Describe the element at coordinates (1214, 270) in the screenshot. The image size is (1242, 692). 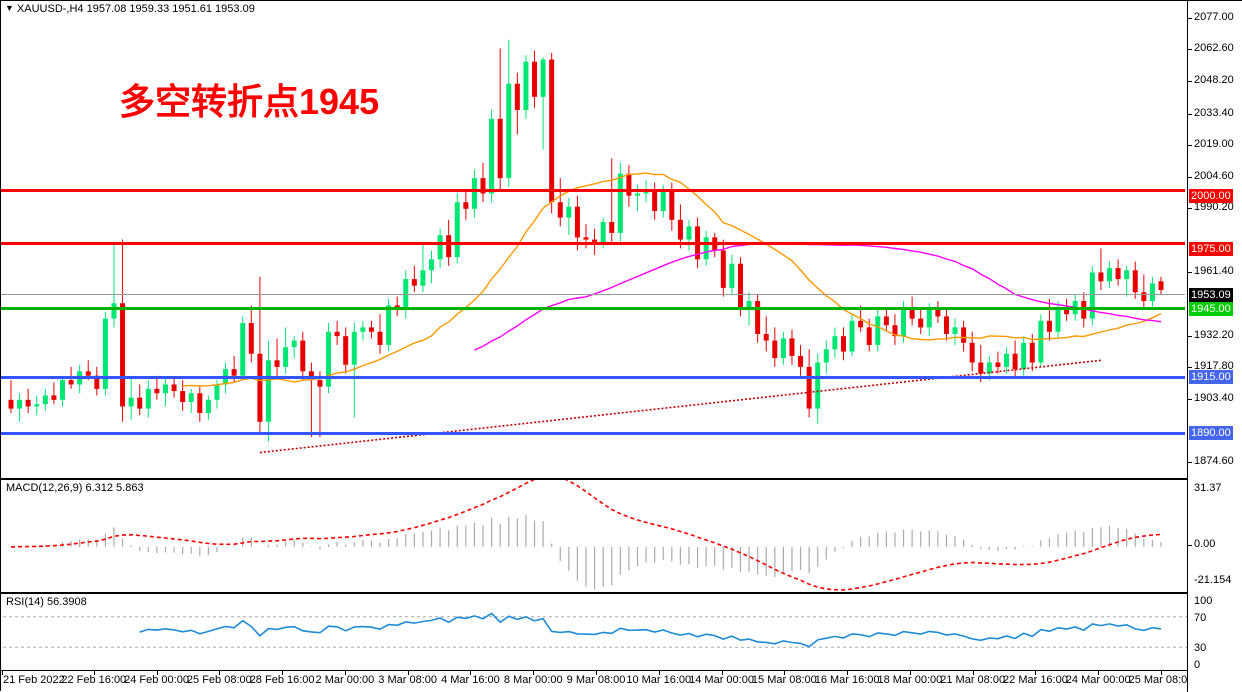
I see `price-tick-label: 1961.40` at that location.